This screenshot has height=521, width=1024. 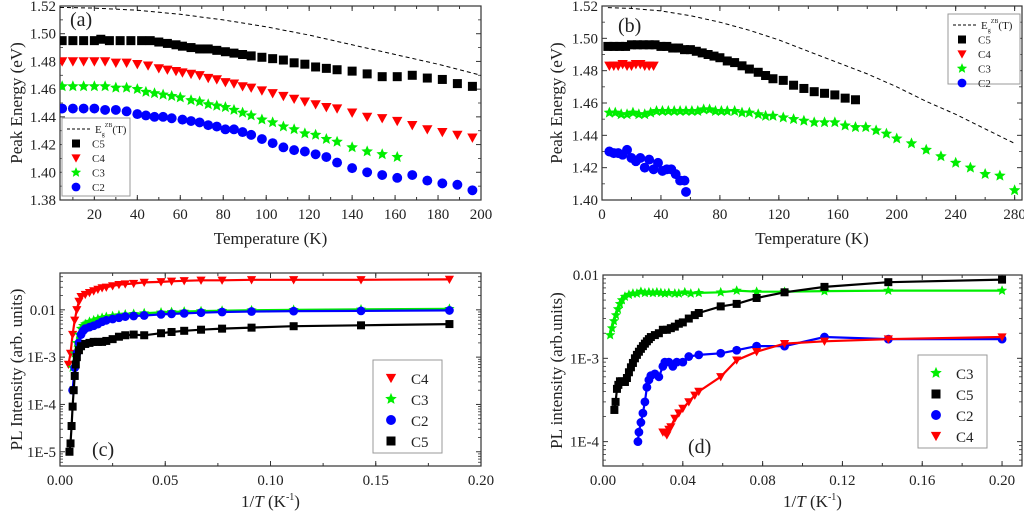 What do you see at coordinates (391, 441) in the screenshot?
I see `legend-marker-c5` at bounding box center [391, 441].